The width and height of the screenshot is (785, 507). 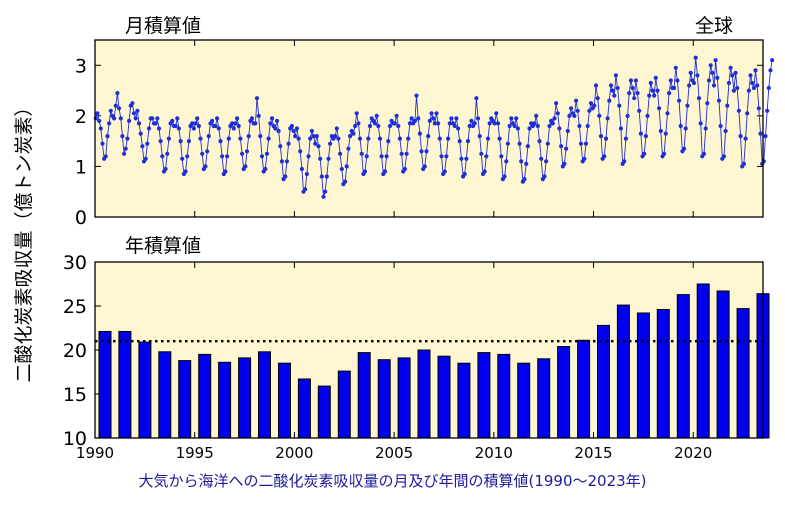 What do you see at coordinates (75, 351) in the screenshot?
I see `annual-y-tick-label: 20` at bounding box center [75, 351].